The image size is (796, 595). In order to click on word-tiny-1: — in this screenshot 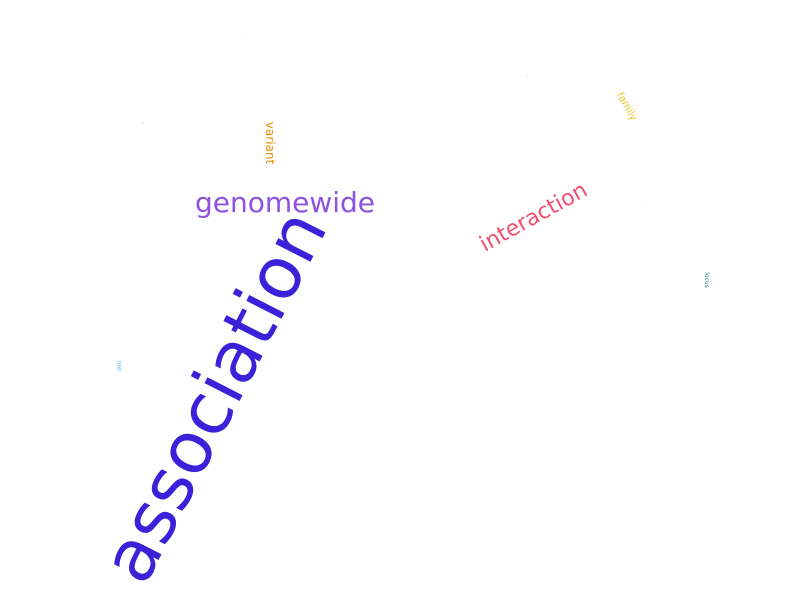, I will do `click(527, 77)`.